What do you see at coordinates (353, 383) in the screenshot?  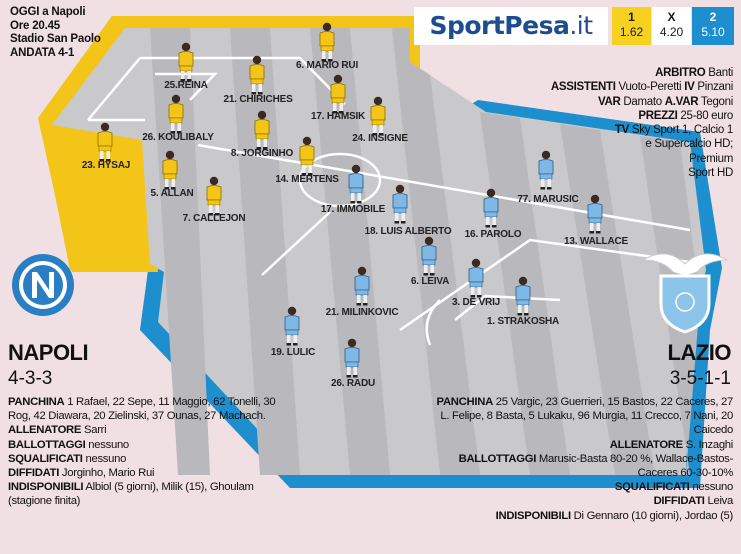 I see `lazio-player-label: 26. RADU` at bounding box center [353, 383].